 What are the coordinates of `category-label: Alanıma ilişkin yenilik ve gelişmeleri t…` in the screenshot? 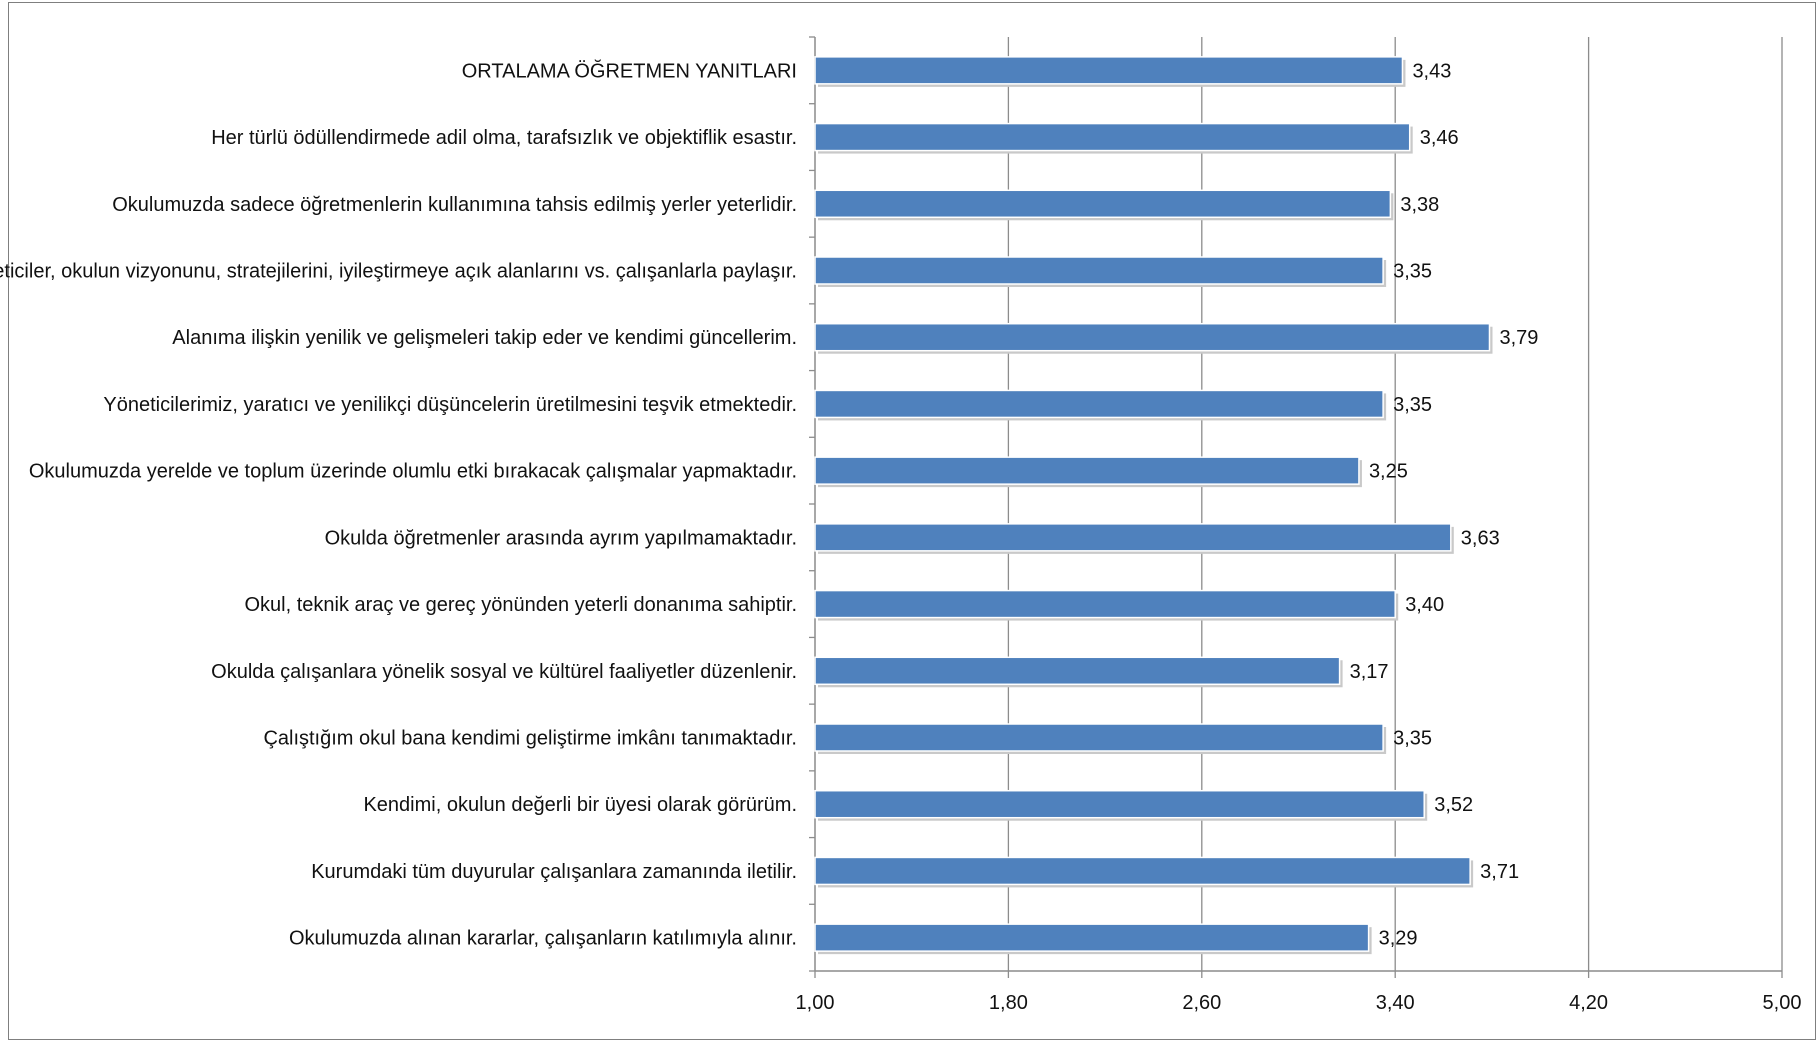 It's located at (484, 338).